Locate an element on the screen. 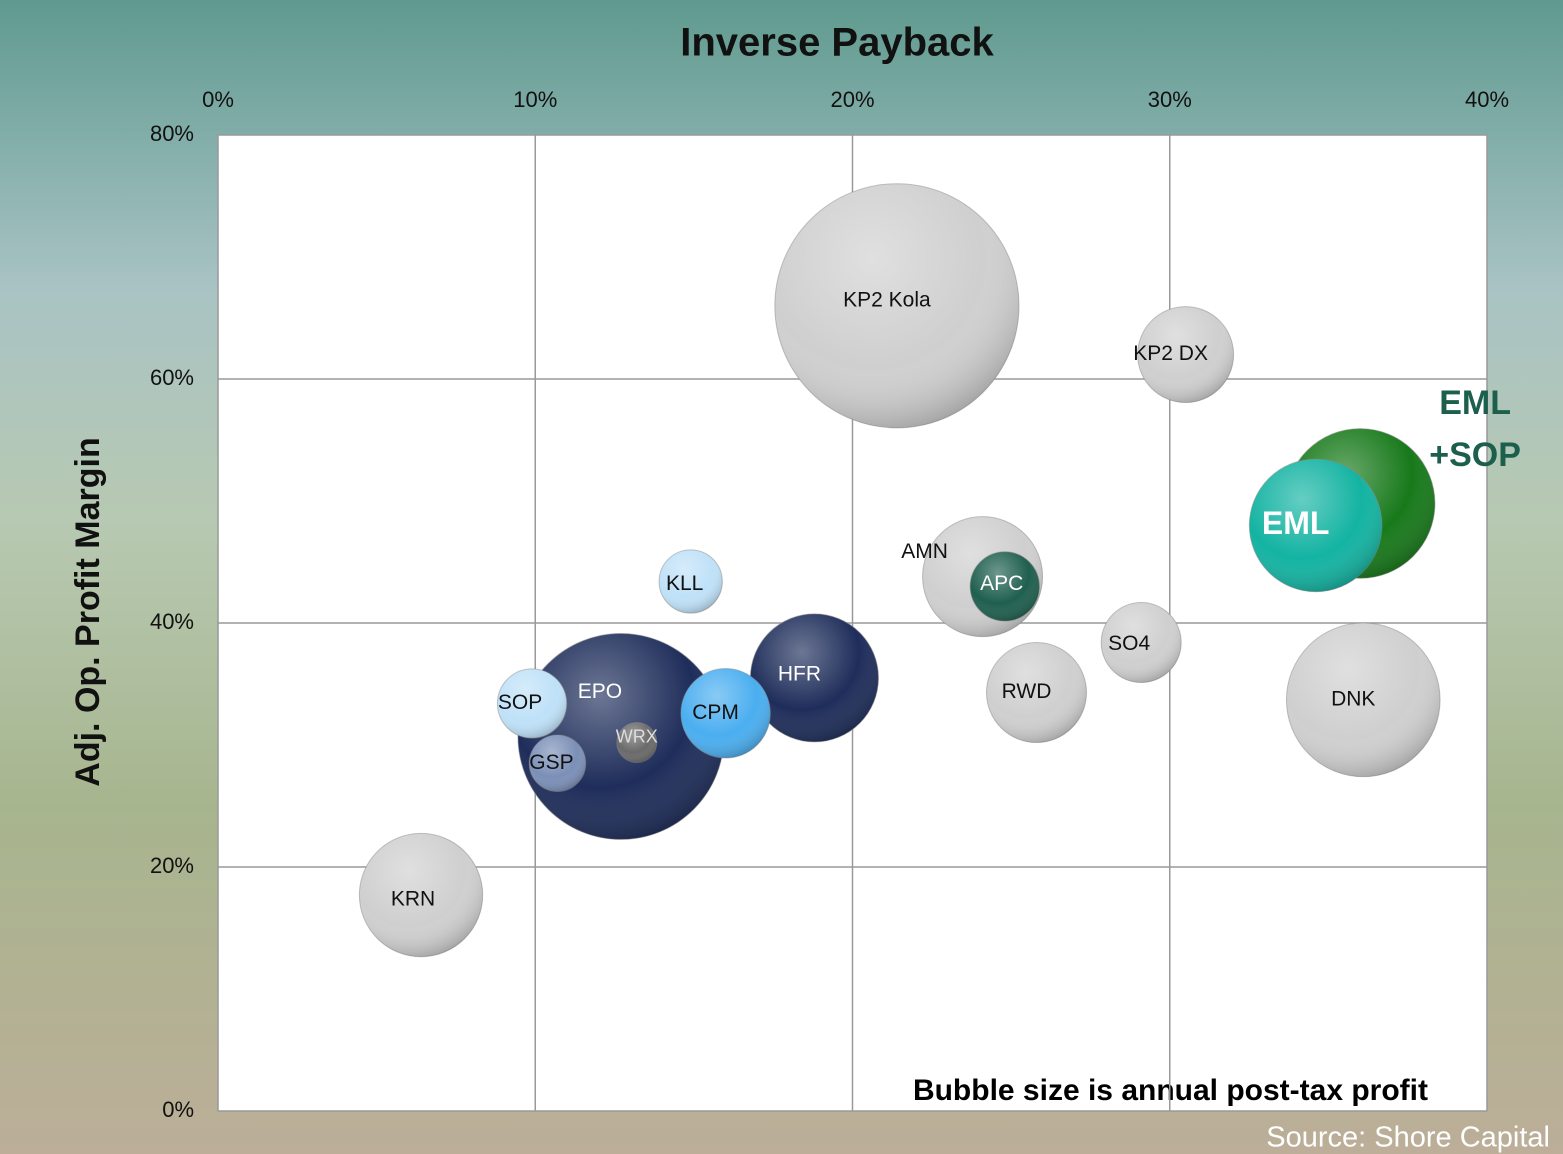  x-tick-label: 0% is located at coordinates (218, 99).